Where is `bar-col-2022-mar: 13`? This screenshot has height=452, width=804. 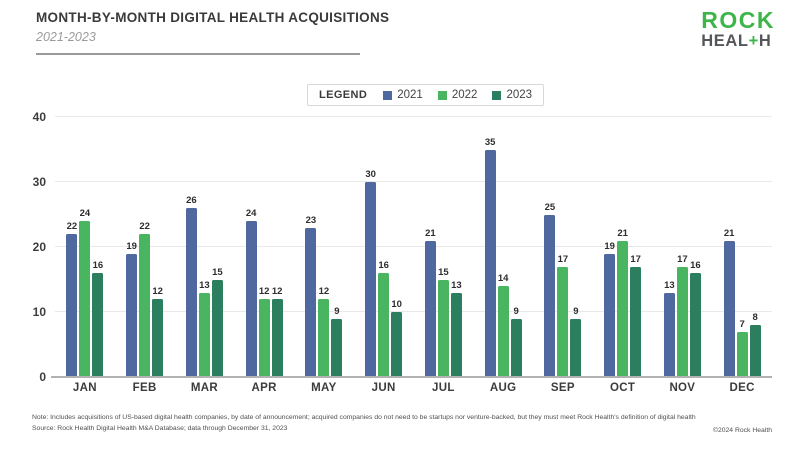 bar-col-2022-mar: 13 is located at coordinates (204, 328).